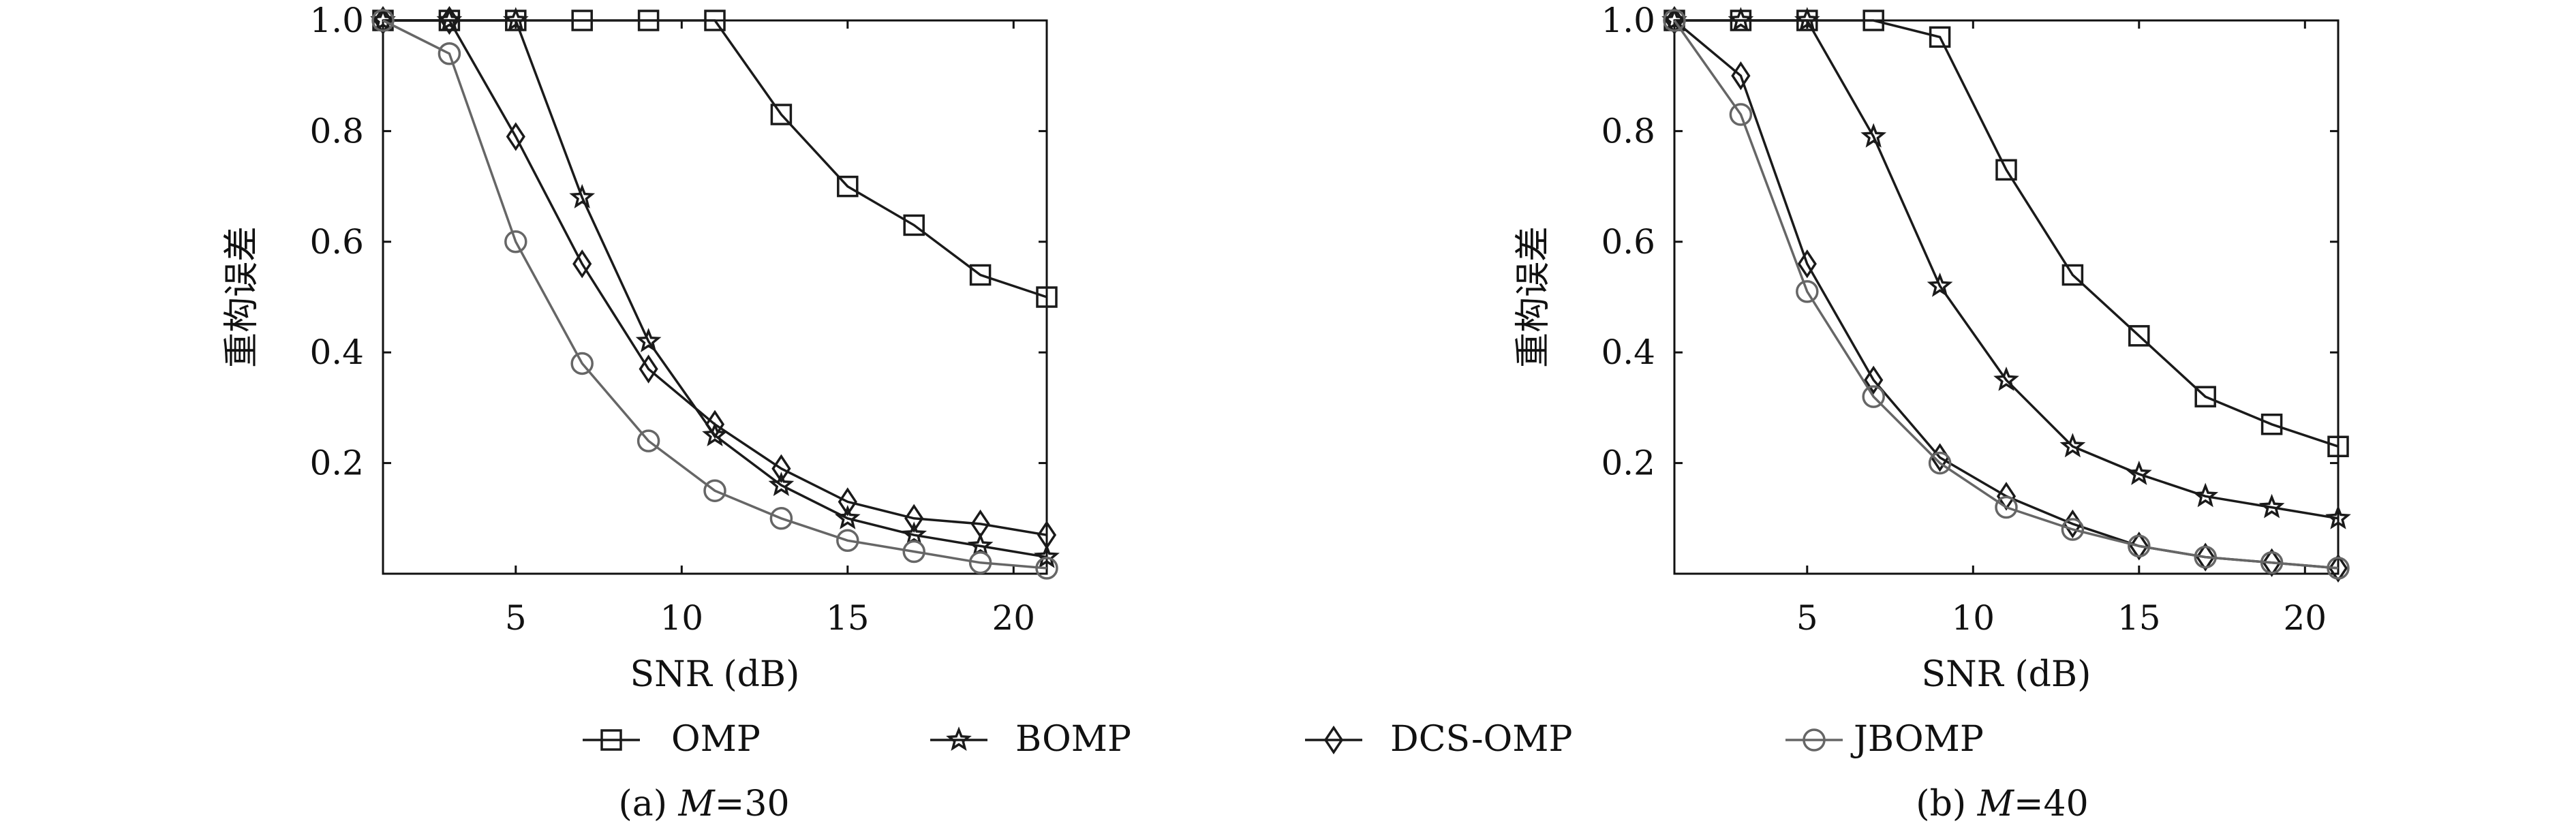  What do you see at coordinates (611, 740) in the screenshot?
I see `legend-marker-omp` at bounding box center [611, 740].